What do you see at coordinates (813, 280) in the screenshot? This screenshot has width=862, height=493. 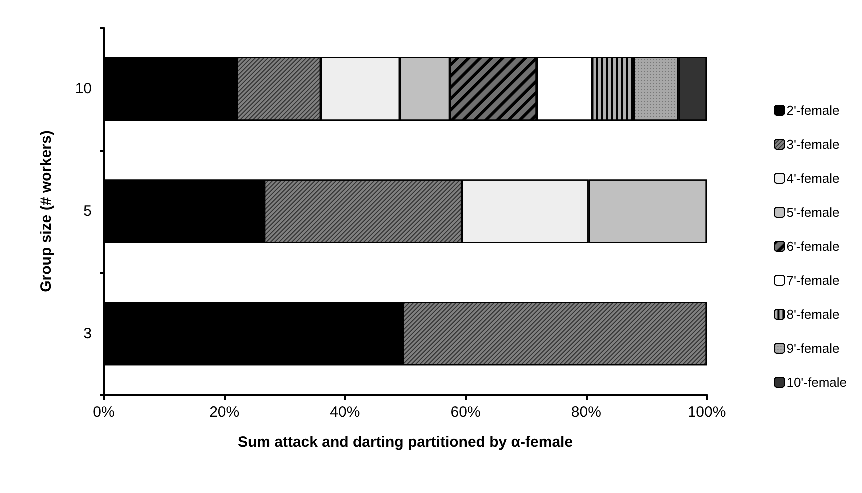 I see `legend-label: 7'-female` at bounding box center [813, 280].